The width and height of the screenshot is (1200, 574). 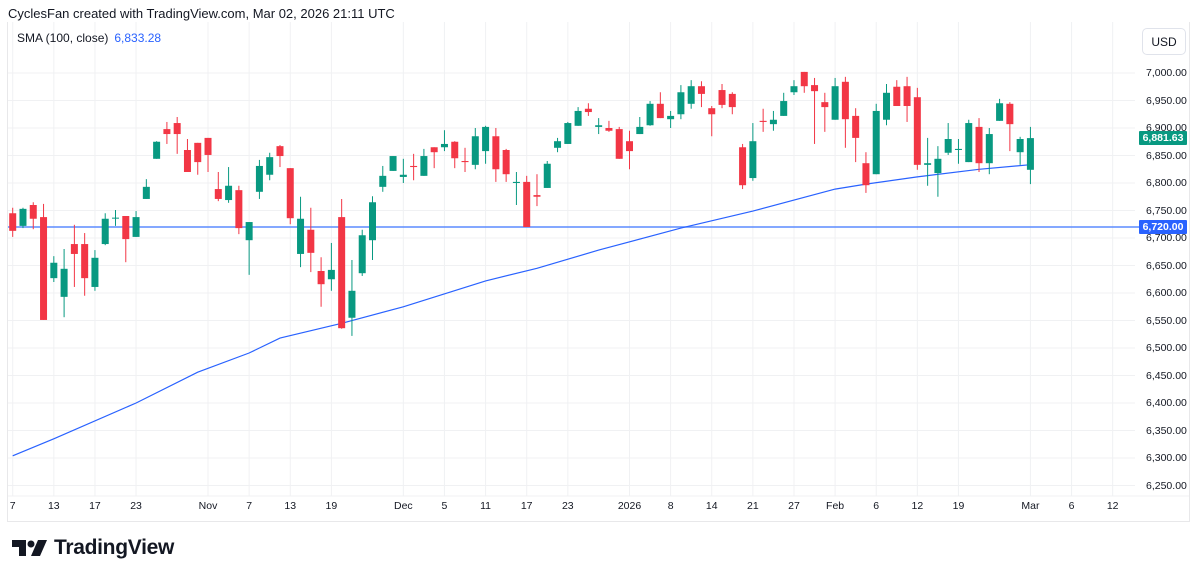 I want to click on x-tick-label: 19, so click(x=331, y=506).